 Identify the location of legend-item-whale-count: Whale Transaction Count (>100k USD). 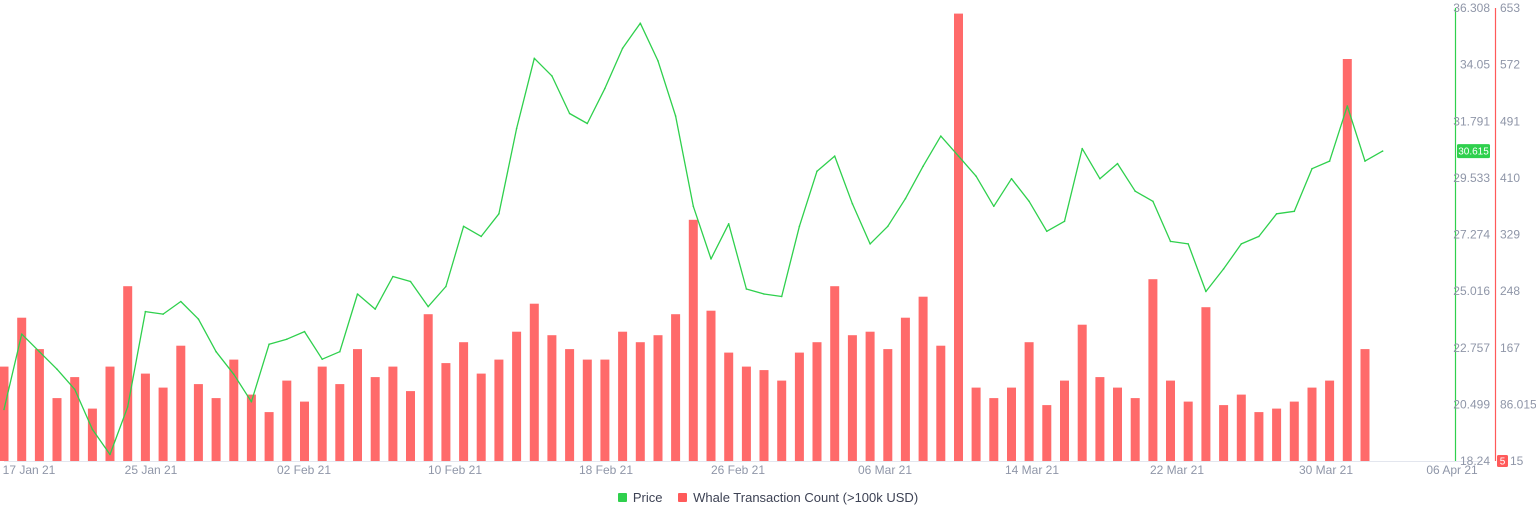
(798, 497).